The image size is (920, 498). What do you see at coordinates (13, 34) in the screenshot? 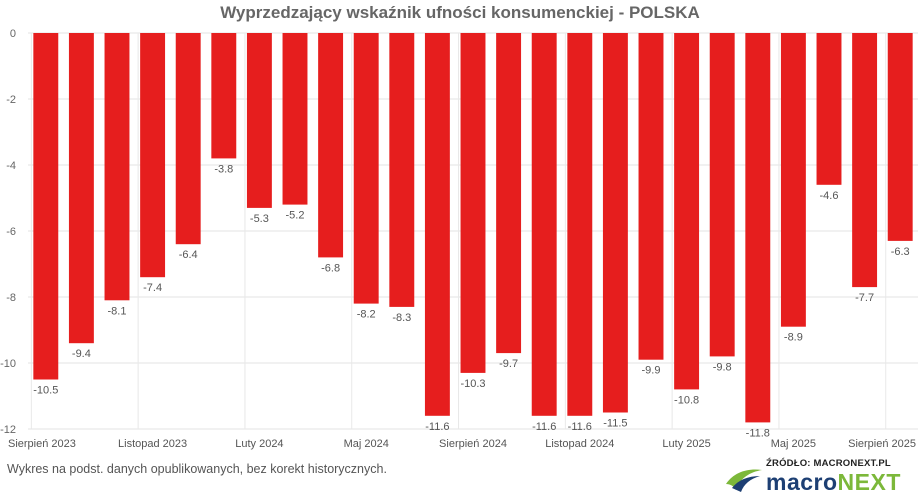
I see `y-tick-label: 0` at bounding box center [13, 34].